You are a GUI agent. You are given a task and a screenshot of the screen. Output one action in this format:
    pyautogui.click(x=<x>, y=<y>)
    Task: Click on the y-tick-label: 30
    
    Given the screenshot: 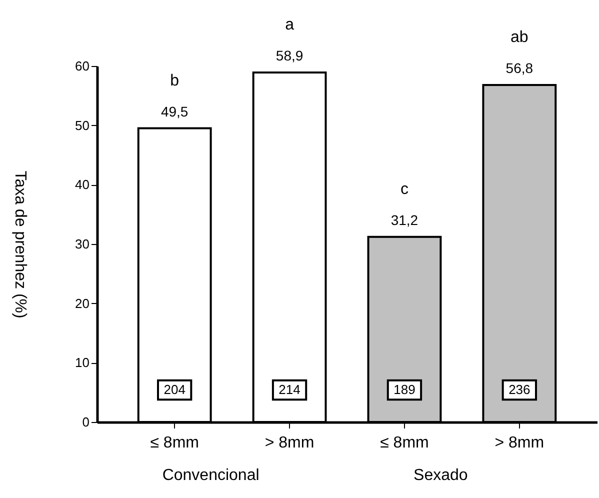 What is the action you would take?
    pyautogui.click(x=82, y=244)
    